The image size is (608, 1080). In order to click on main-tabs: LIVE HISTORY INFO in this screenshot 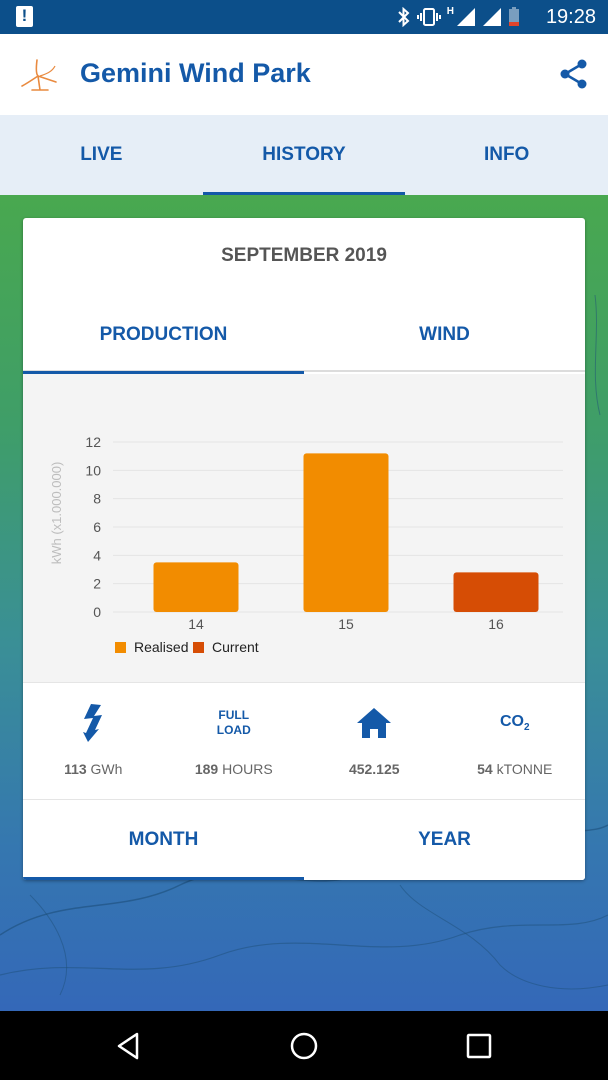, I will do `click(304, 155)`.